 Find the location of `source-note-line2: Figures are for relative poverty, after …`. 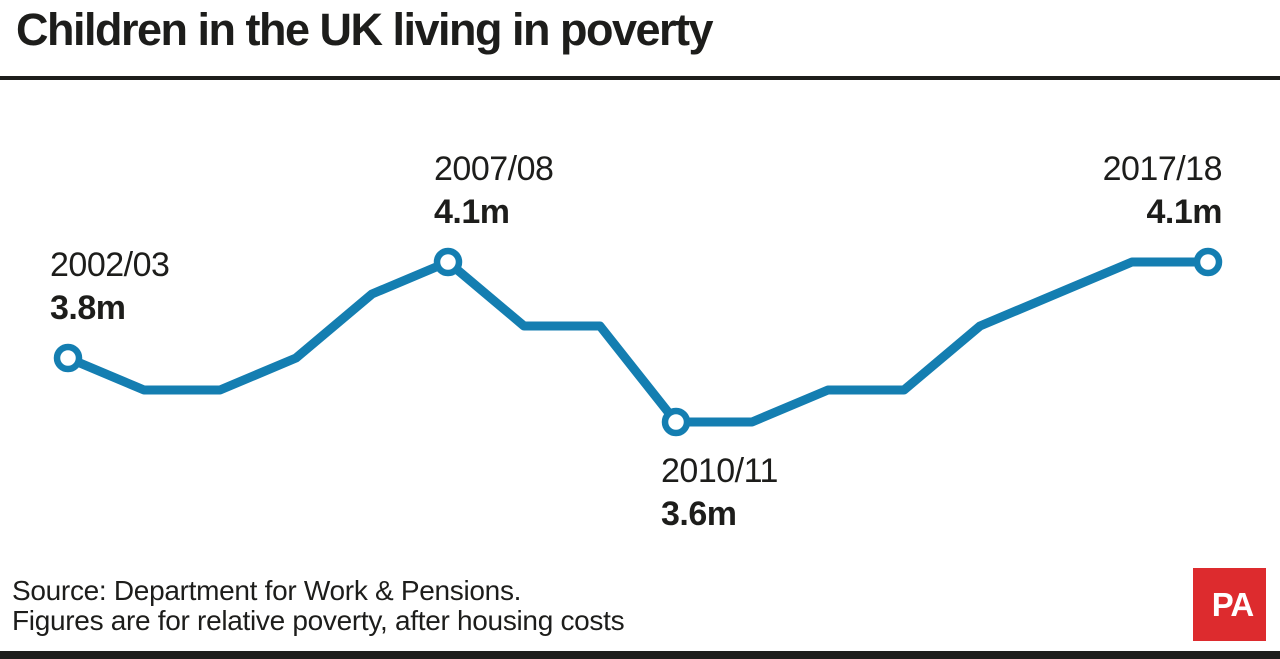

source-note-line2: Figures are for relative poverty, after … is located at coordinates (318, 620).